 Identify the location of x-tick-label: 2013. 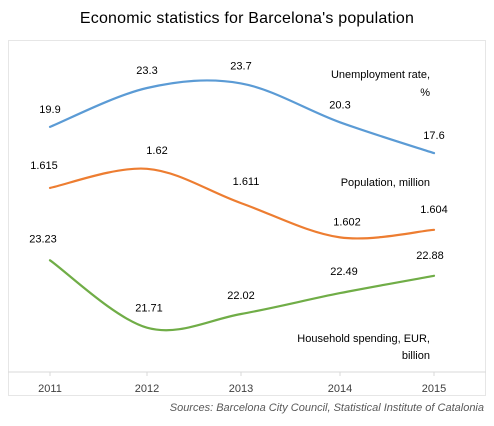
(241, 389).